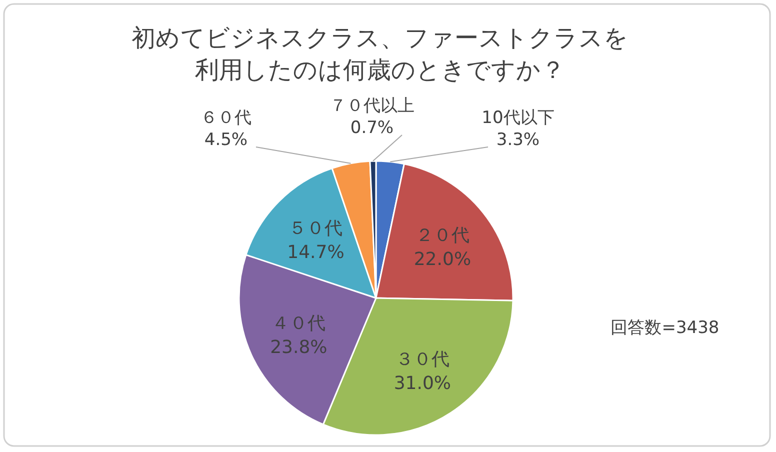 This screenshot has width=776, height=452. What do you see at coordinates (372, 128) in the screenshot?
I see `data-label: 0.7%` at bounding box center [372, 128].